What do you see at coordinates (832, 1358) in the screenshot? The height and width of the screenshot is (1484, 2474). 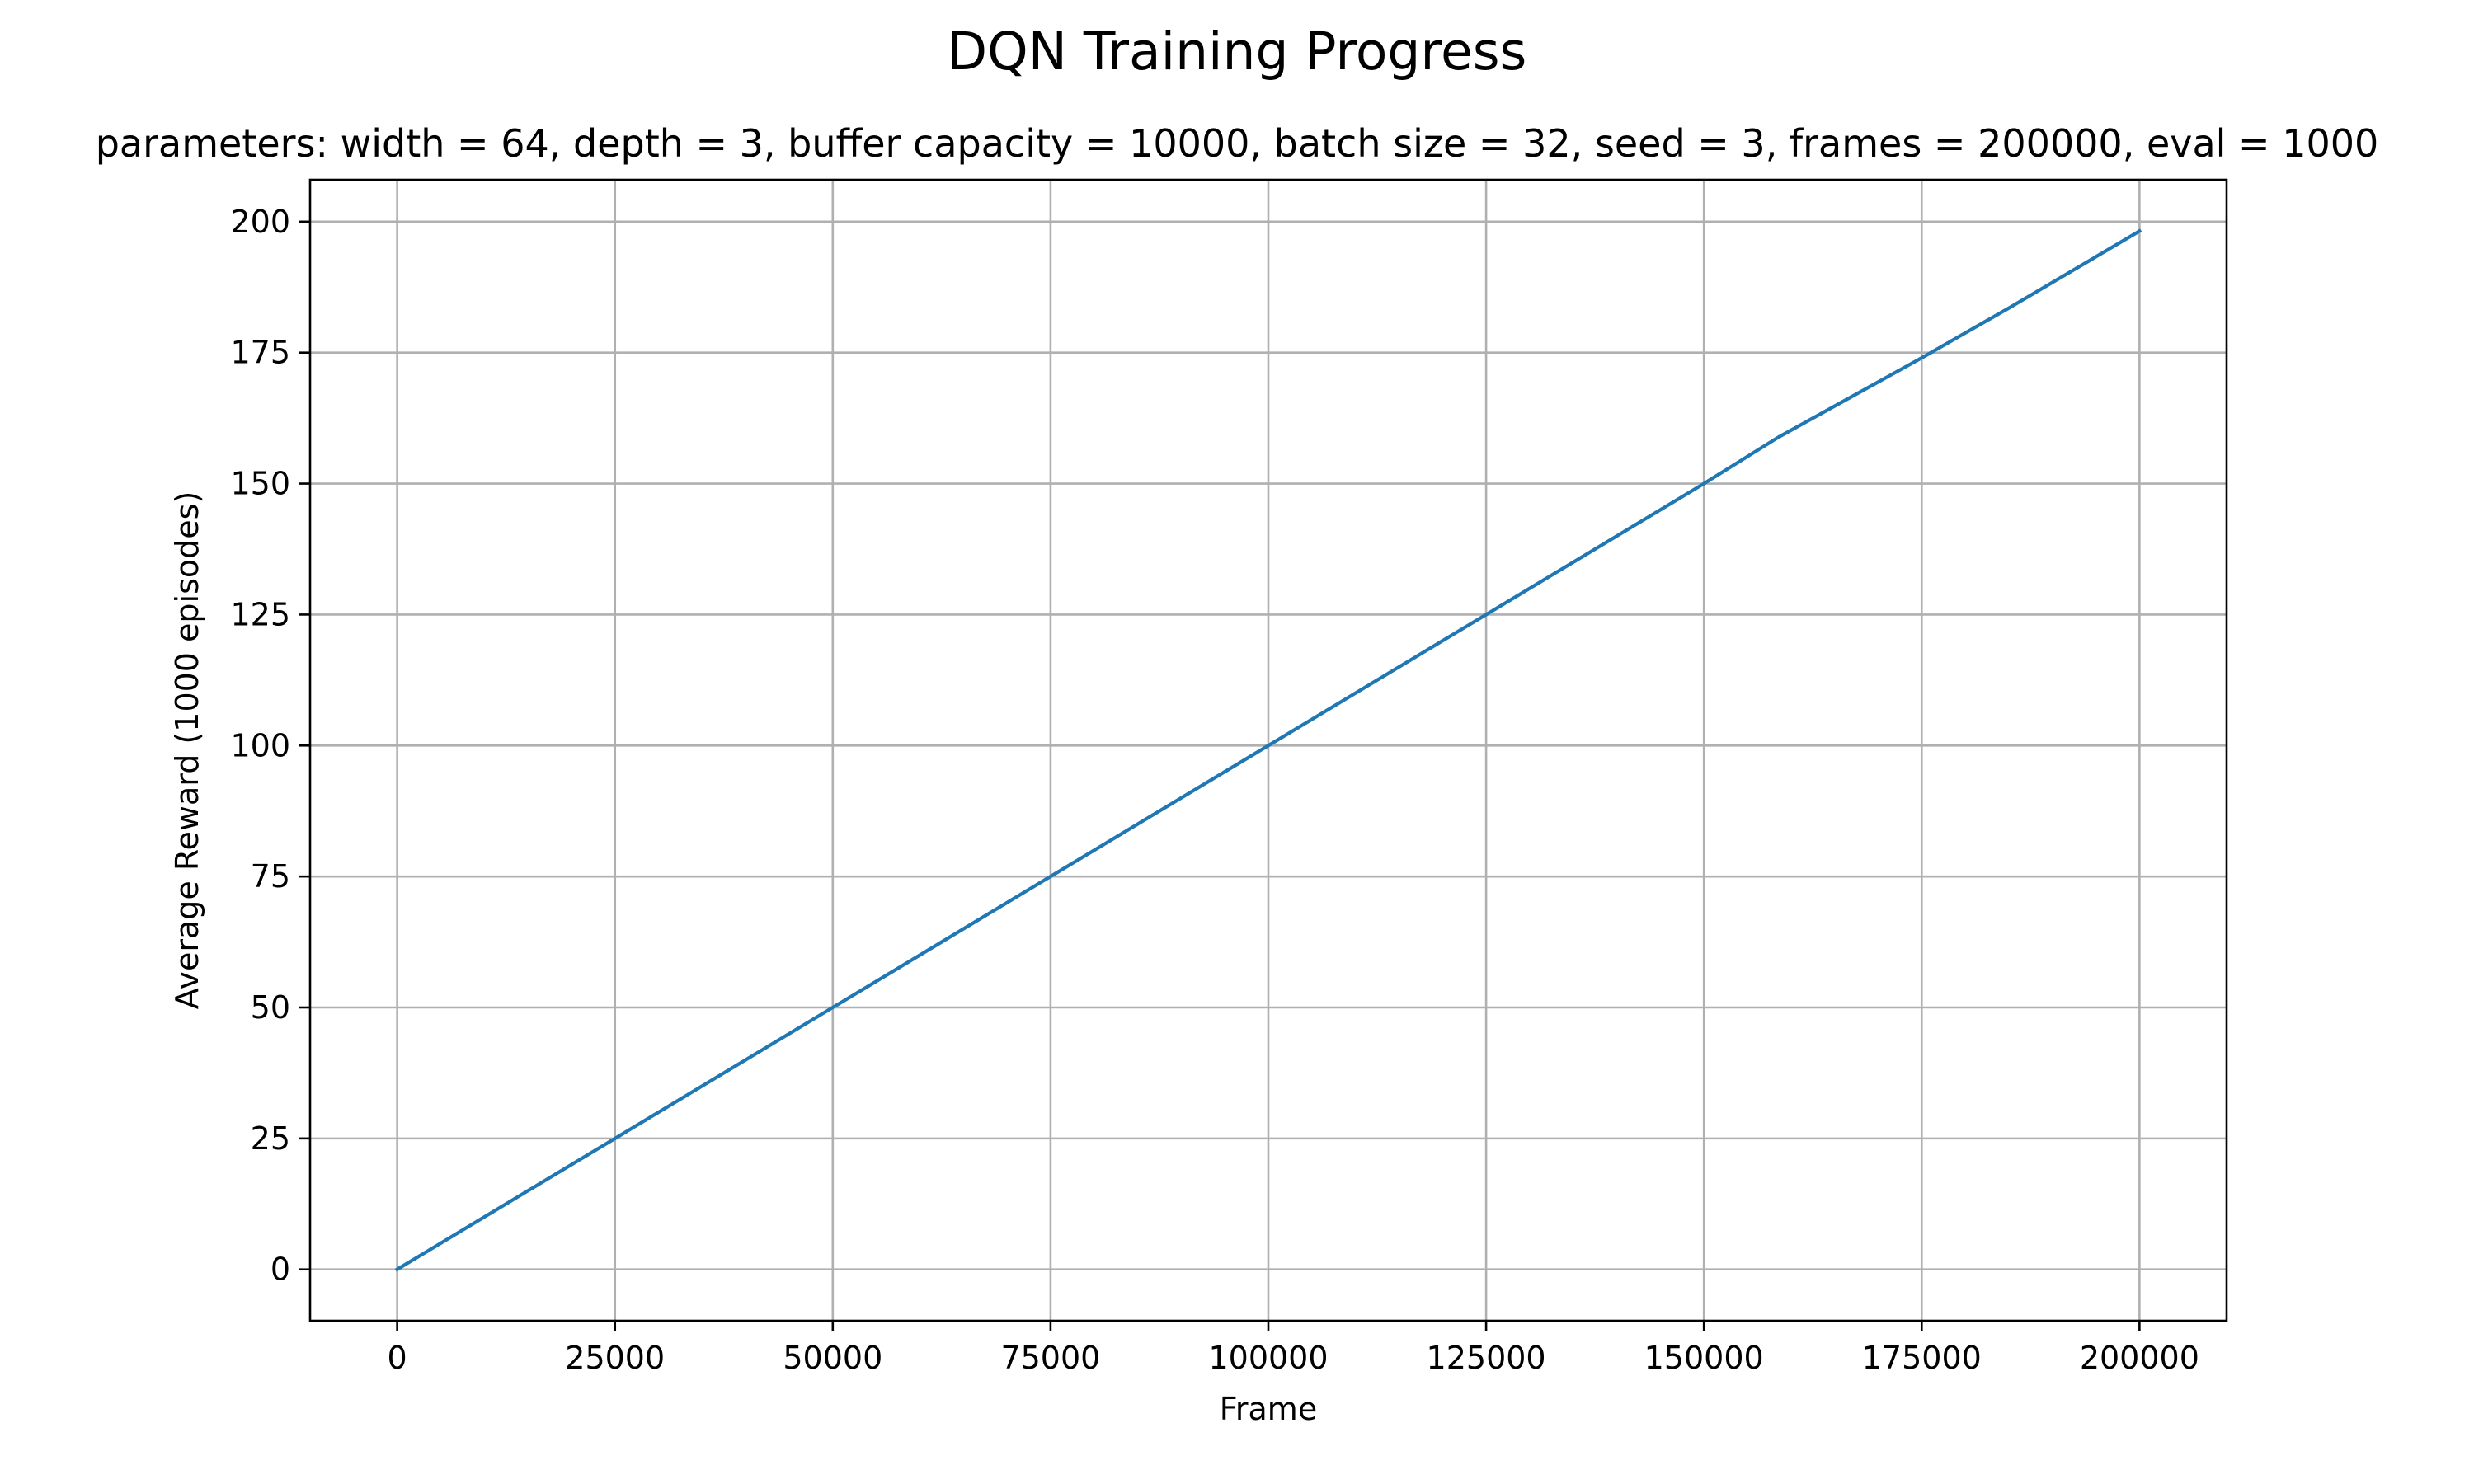 I see `x-tick-label: 50000` at bounding box center [832, 1358].